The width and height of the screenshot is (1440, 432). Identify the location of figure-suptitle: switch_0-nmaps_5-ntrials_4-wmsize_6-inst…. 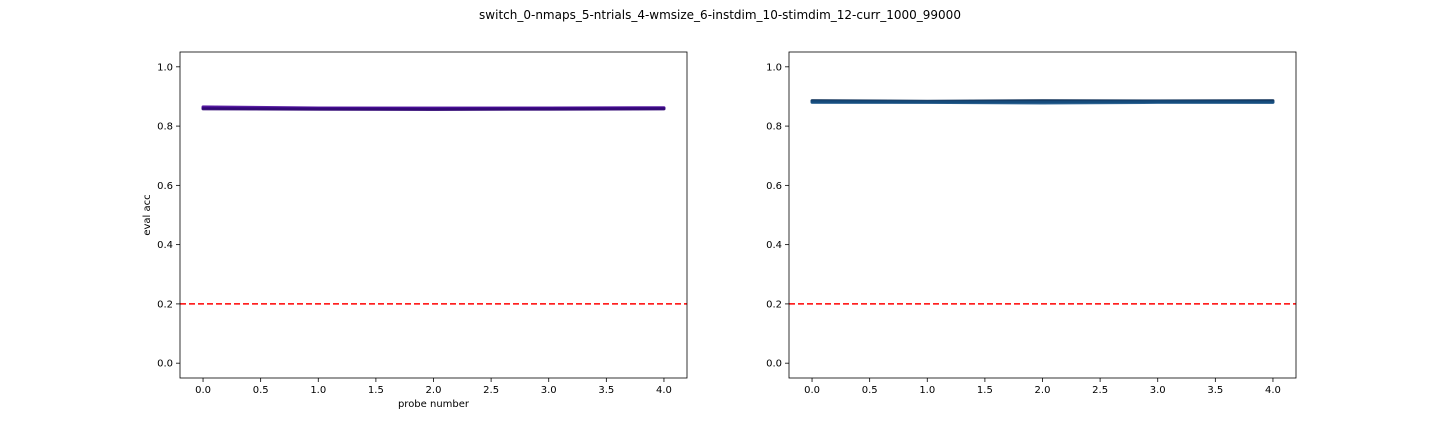
(720, 15).